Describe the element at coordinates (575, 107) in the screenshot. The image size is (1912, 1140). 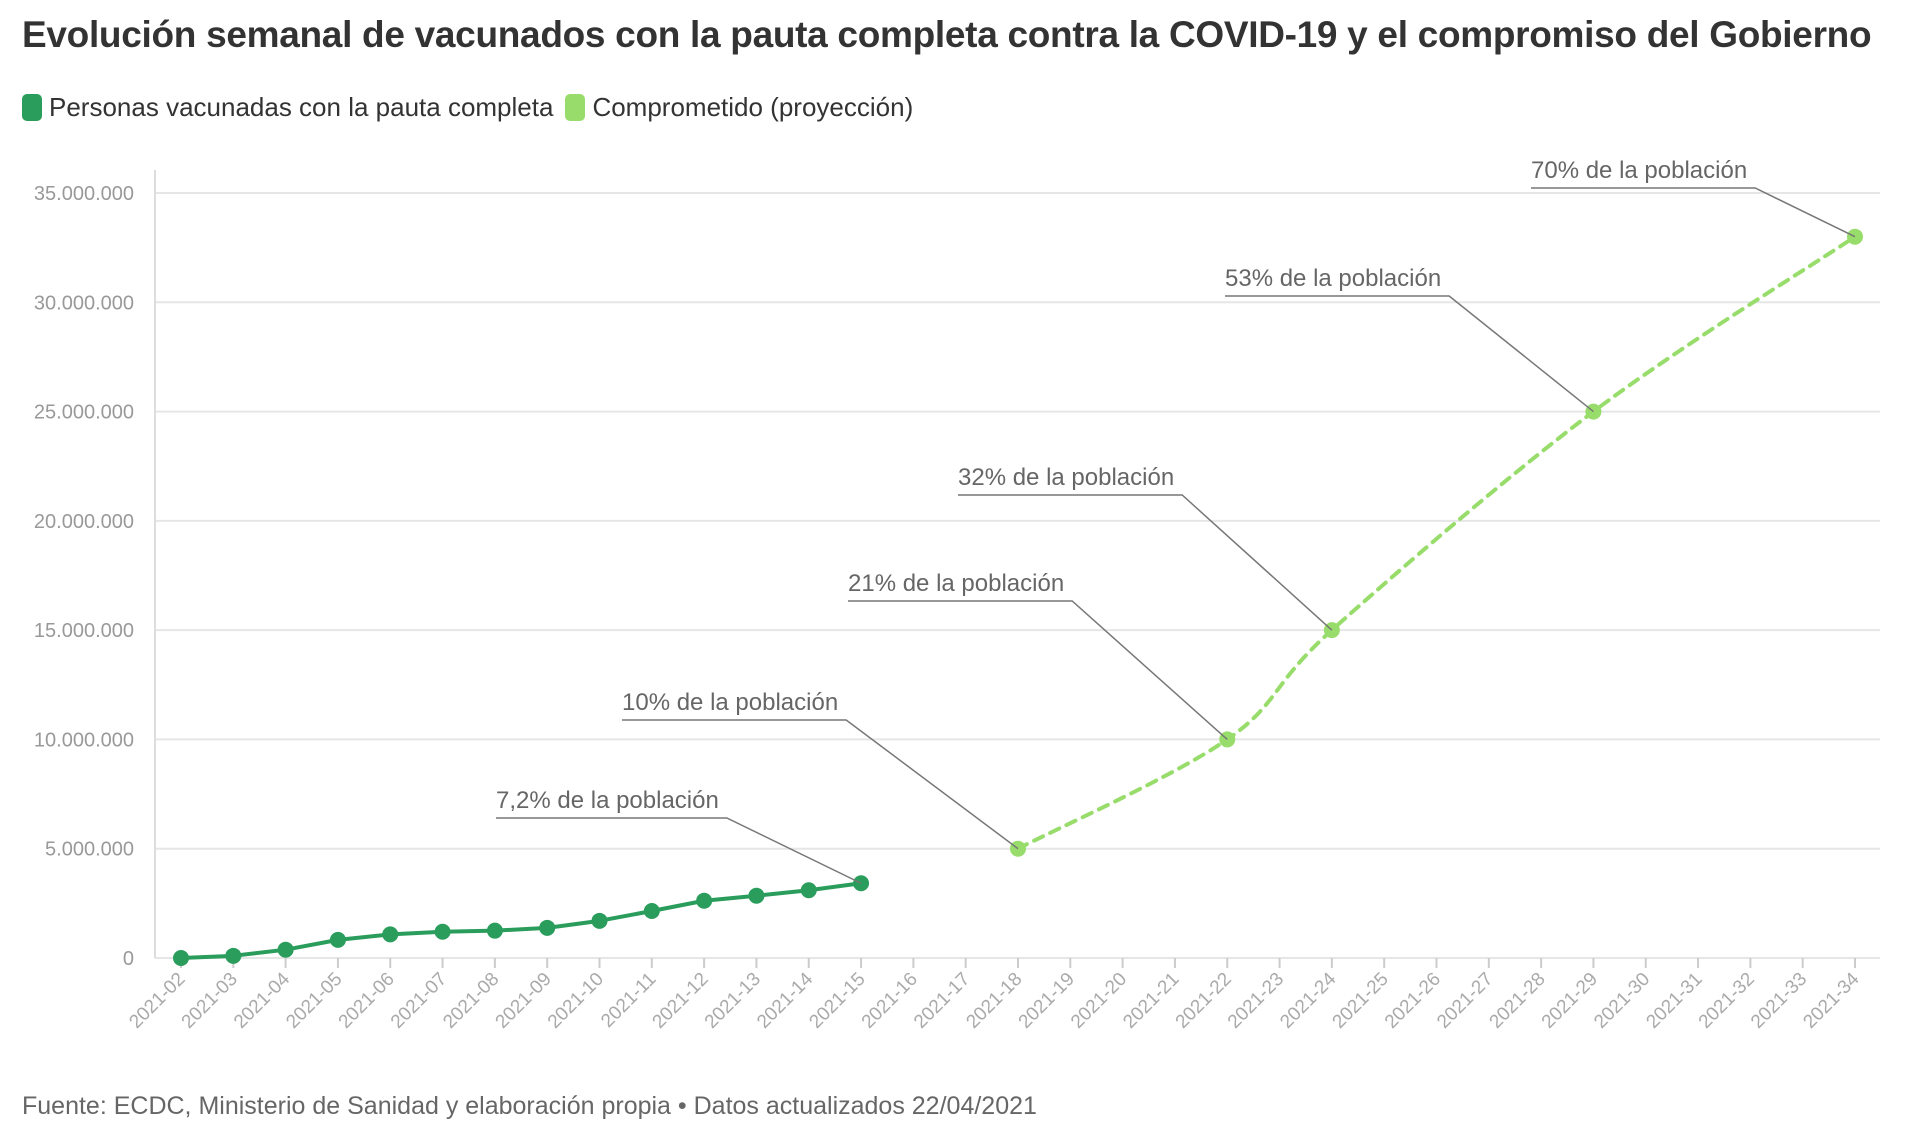
I see `legend-swatch-projection` at that location.